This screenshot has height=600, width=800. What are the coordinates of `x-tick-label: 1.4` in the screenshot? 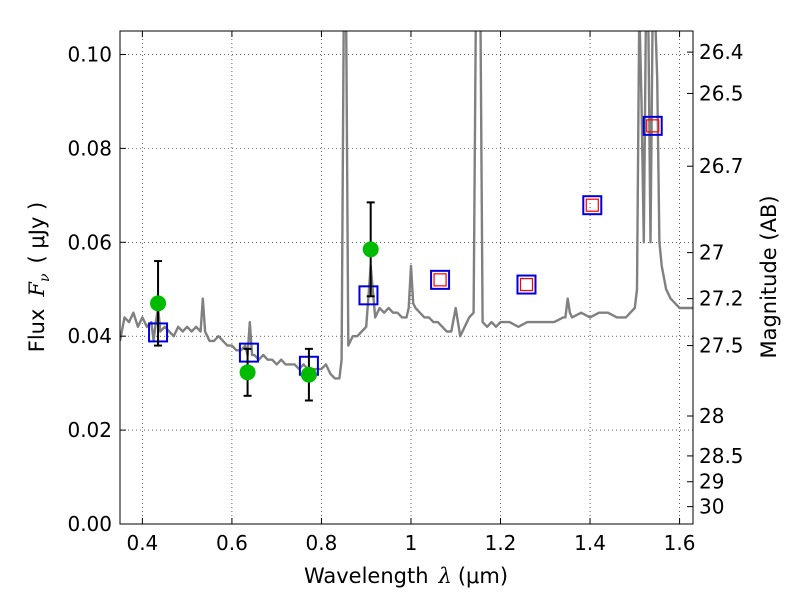 It's located at (590, 543).